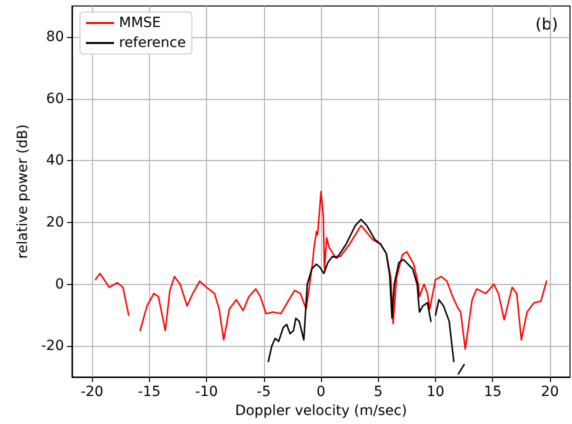  Describe the element at coordinates (55, 222) in the screenshot. I see `y-tick-label: 20` at that location.